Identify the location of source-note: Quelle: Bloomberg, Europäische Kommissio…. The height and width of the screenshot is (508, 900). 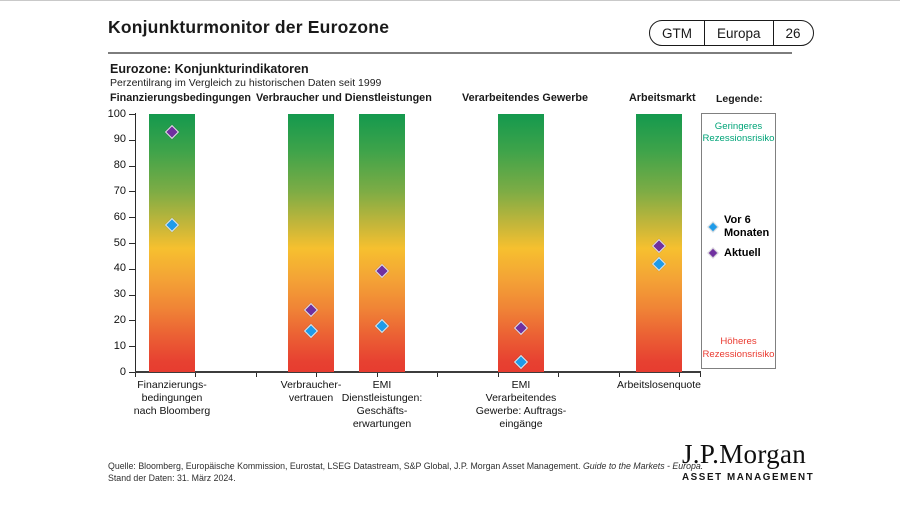
(405, 472).